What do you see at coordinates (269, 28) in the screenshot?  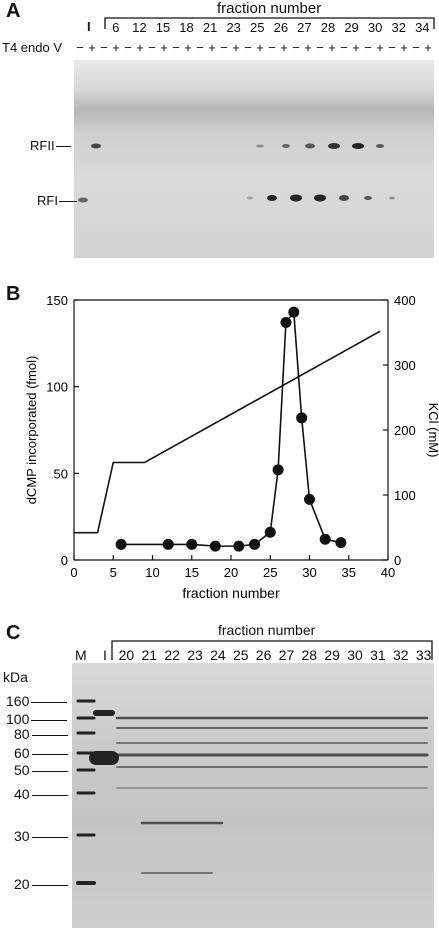 I see `panel-a-fraction-labels: 6 12 15 18 21 23 25 26 27 28 29 30 32 34` at bounding box center [269, 28].